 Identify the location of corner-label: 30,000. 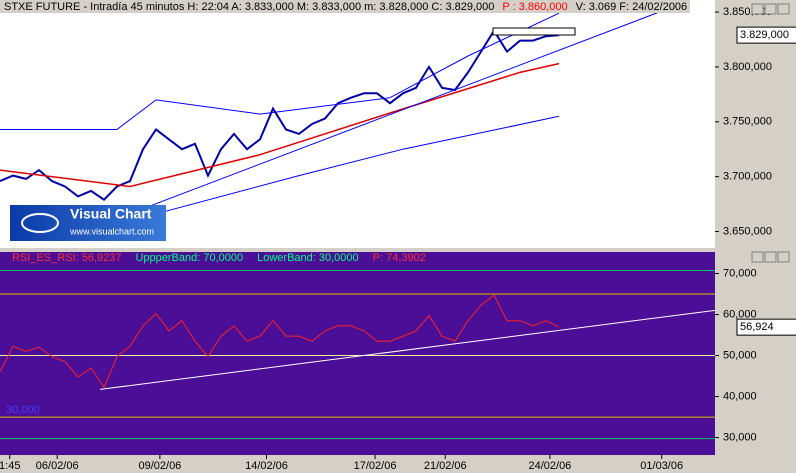
(23, 410).